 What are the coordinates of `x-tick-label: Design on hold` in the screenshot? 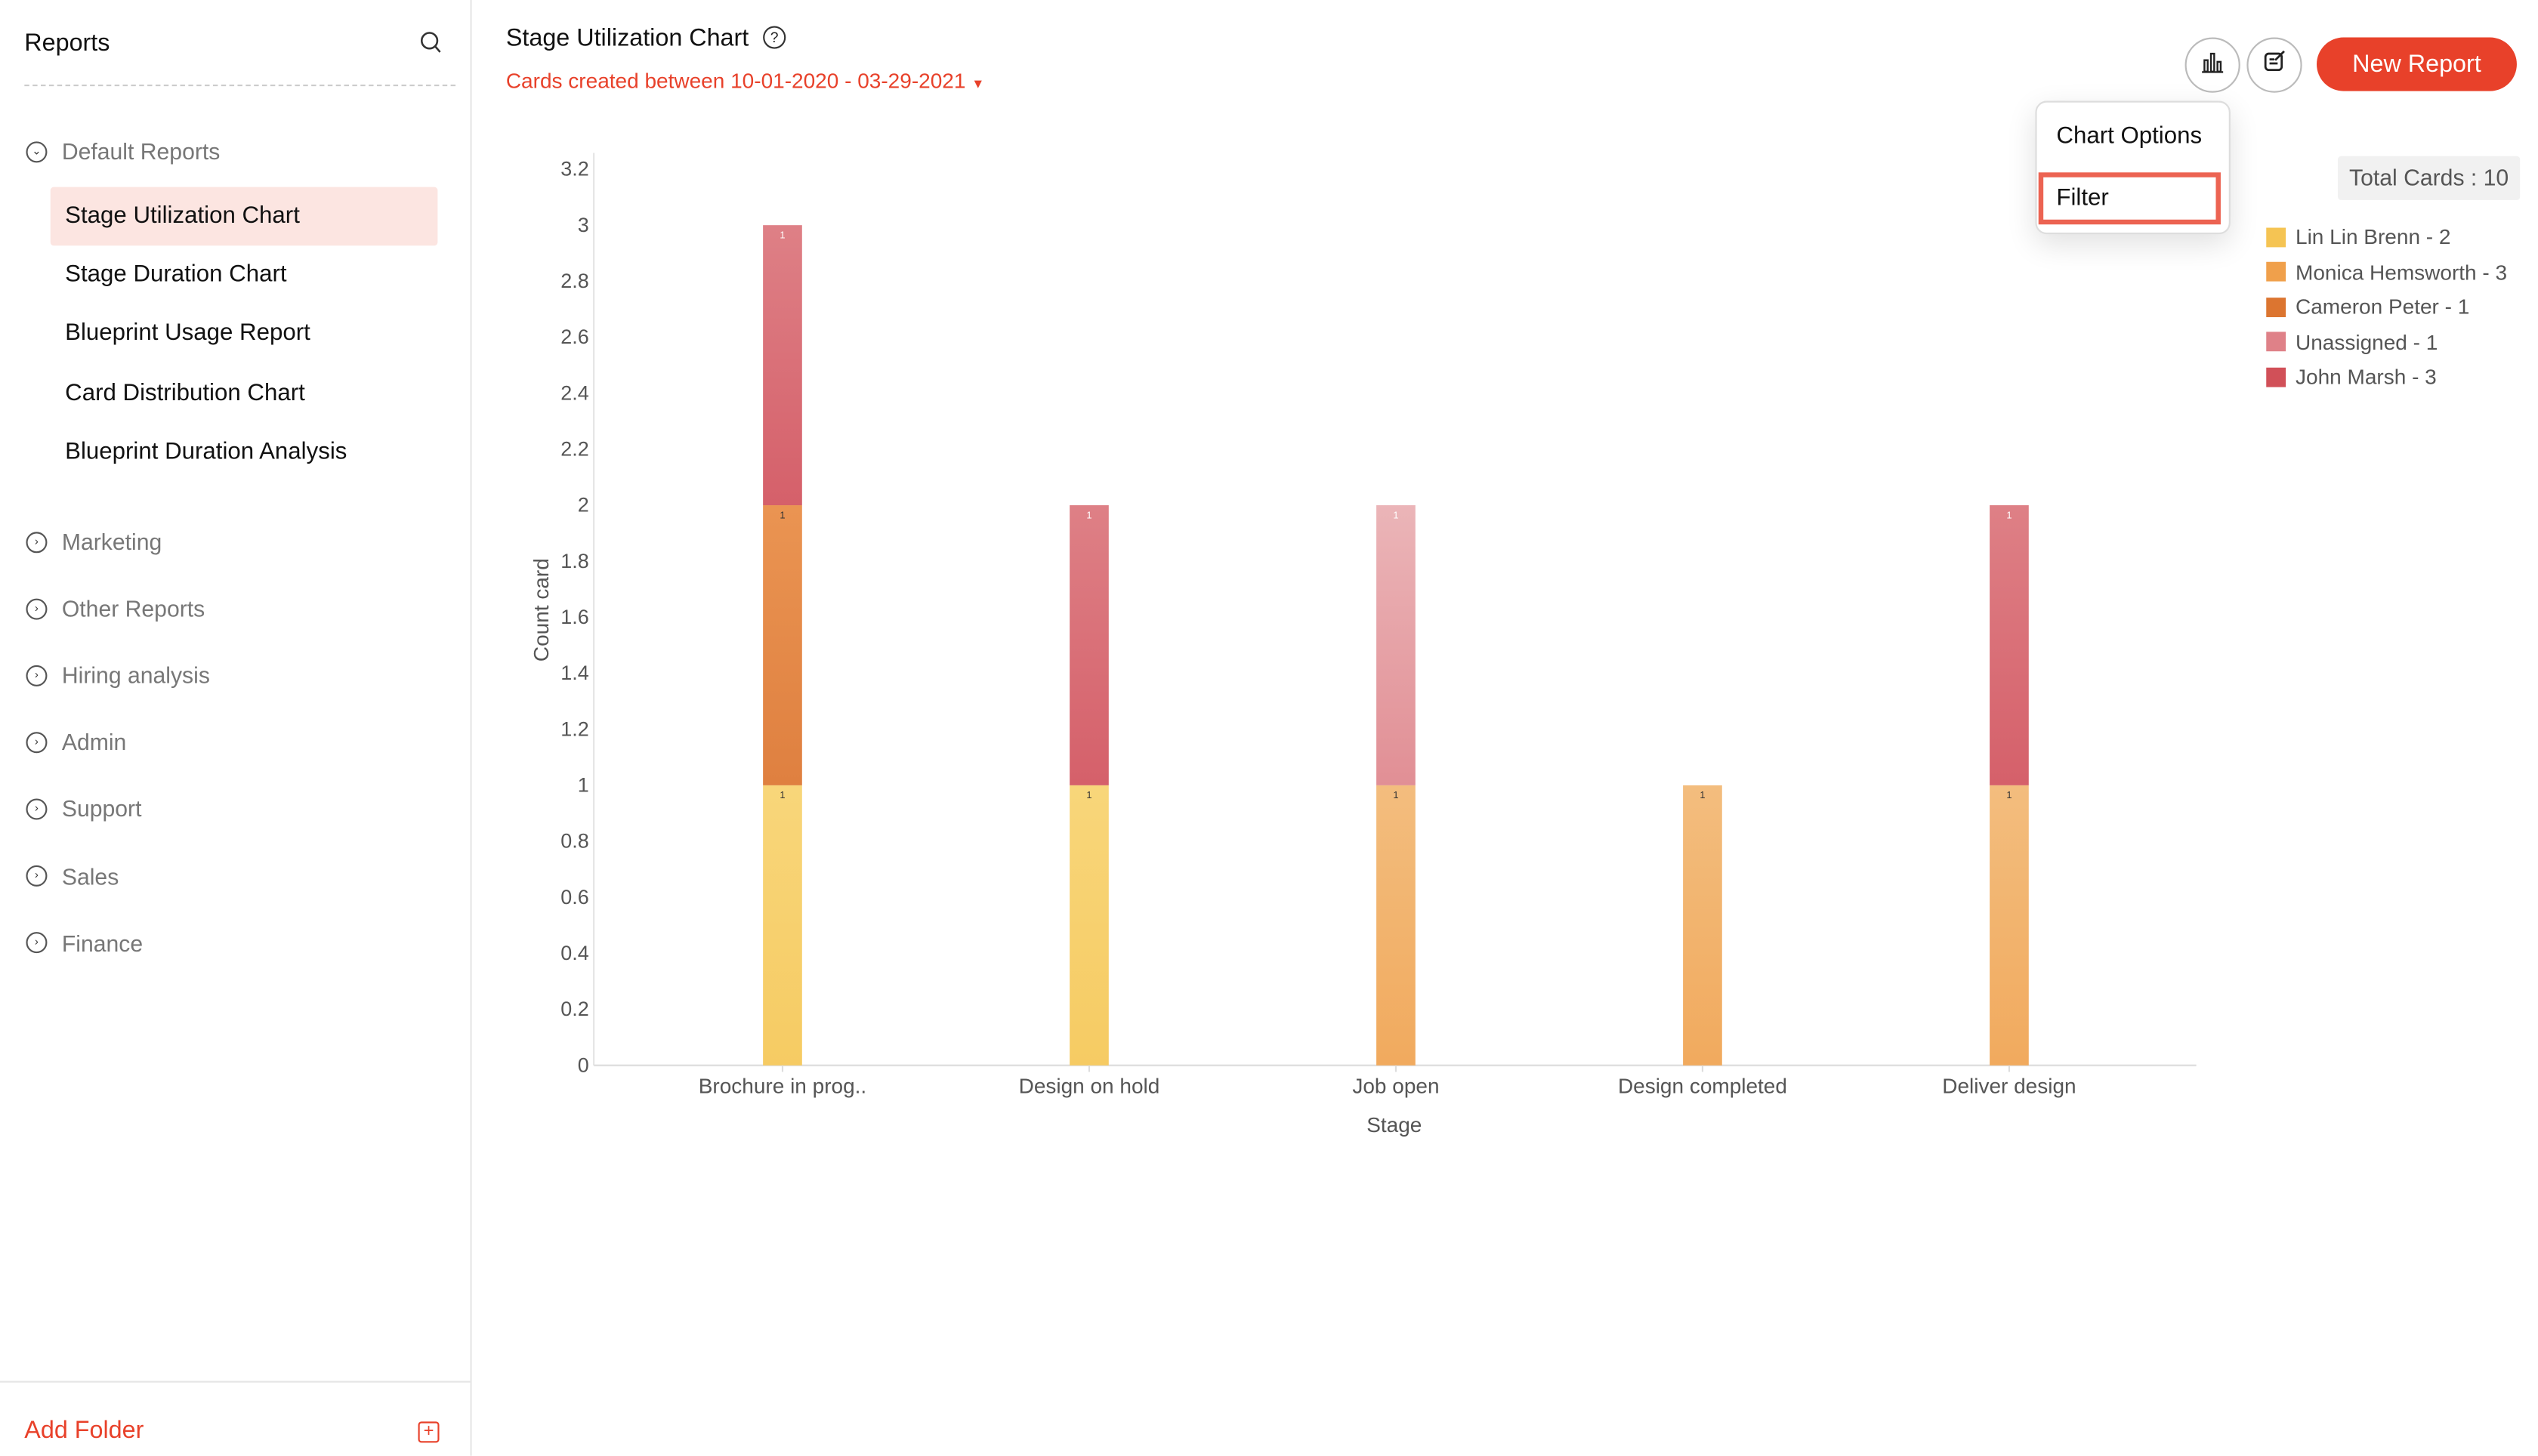 It's located at (1089, 1085).